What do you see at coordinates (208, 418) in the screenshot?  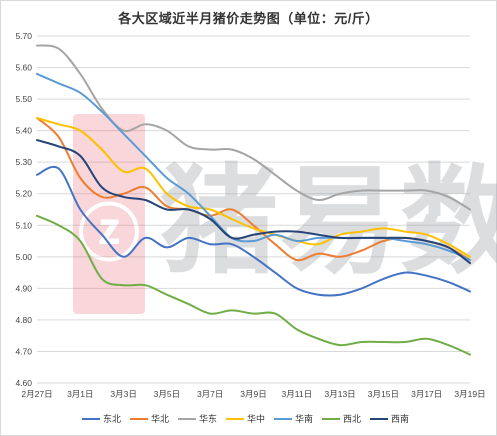 I see `legend-label: 华东` at bounding box center [208, 418].